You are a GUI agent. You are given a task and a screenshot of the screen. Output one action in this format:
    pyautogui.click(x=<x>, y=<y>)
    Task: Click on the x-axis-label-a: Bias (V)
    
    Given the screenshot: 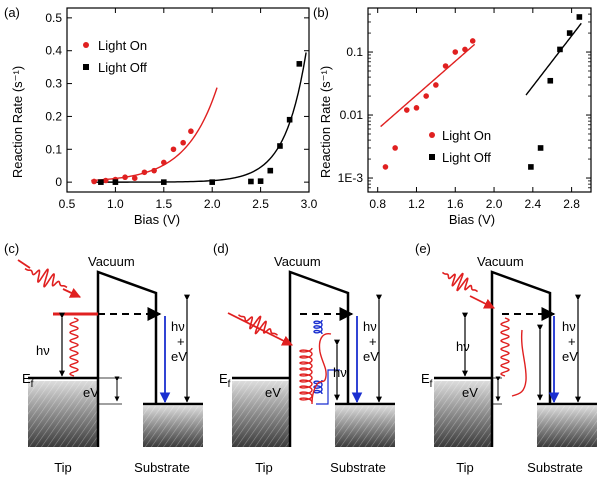 What is the action you would take?
    pyautogui.click(x=157, y=219)
    